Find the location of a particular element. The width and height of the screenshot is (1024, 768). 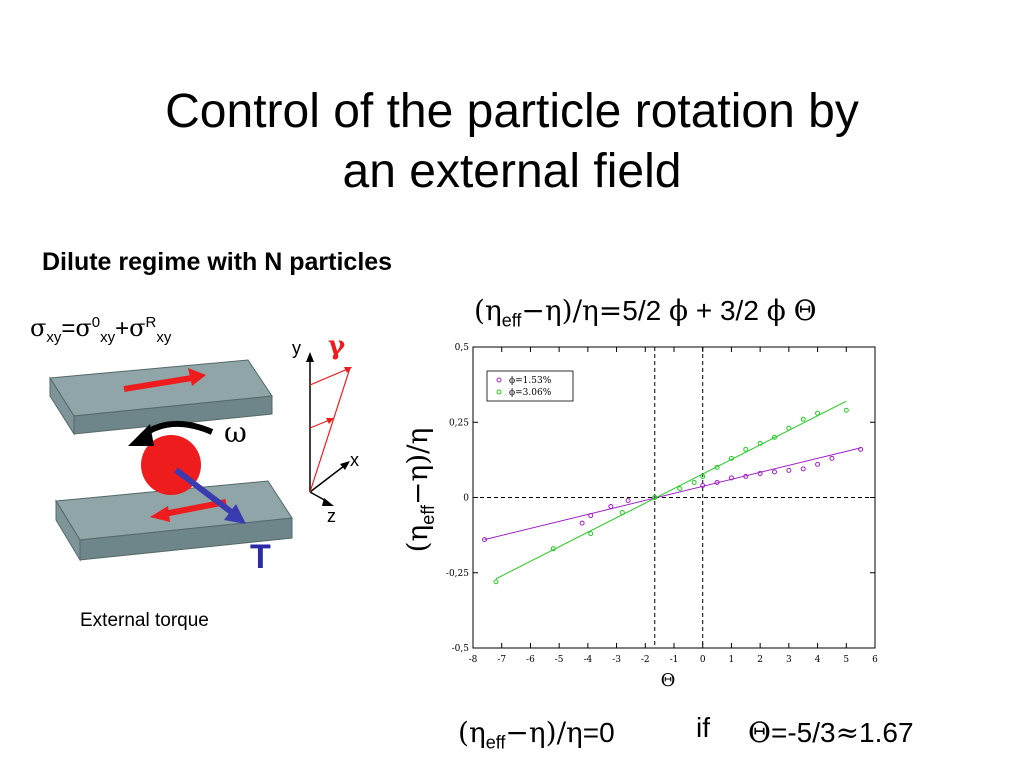

x-tick-label: -6 is located at coordinates (530, 660).